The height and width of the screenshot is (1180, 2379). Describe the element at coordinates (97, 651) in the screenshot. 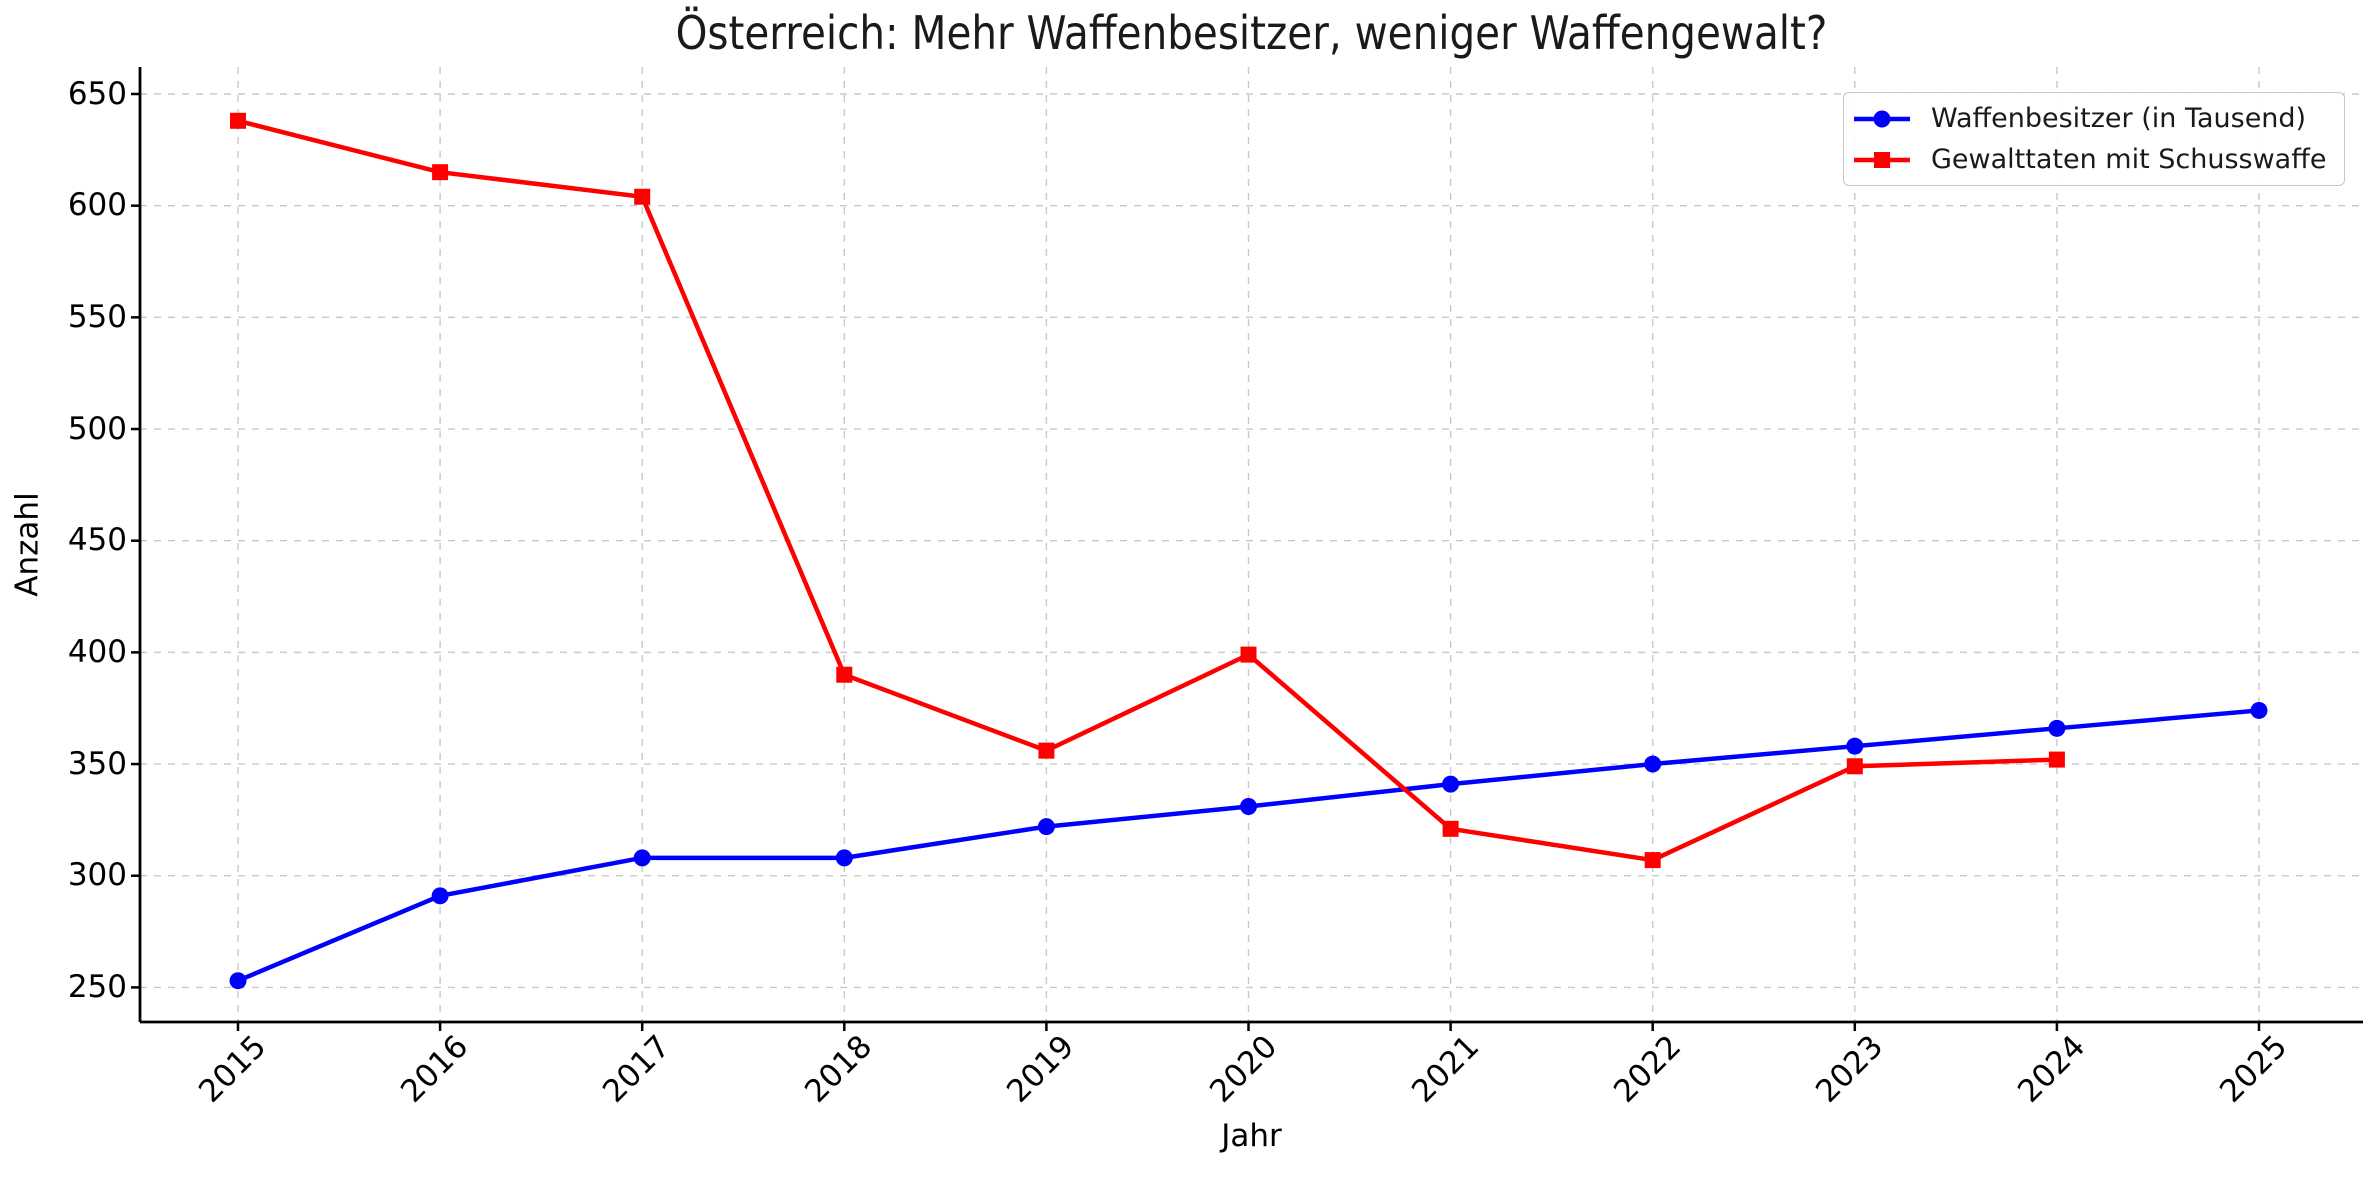

I see `y-tick-label: 400` at that location.